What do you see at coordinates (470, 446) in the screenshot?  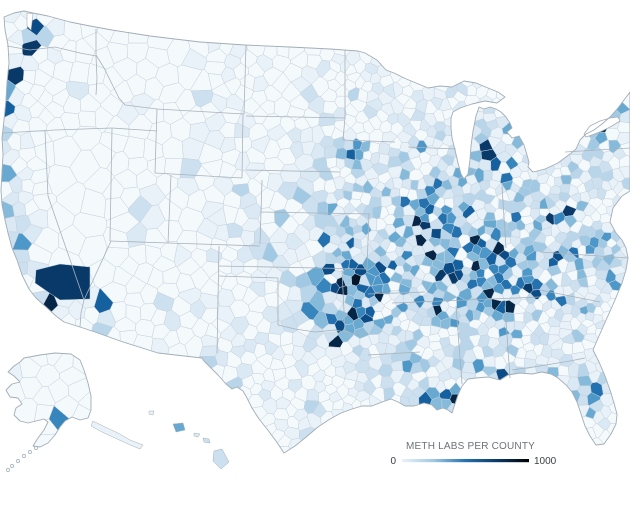 I see `svg-text: METH LABS PER COUNTY` at bounding box center [470, 446].